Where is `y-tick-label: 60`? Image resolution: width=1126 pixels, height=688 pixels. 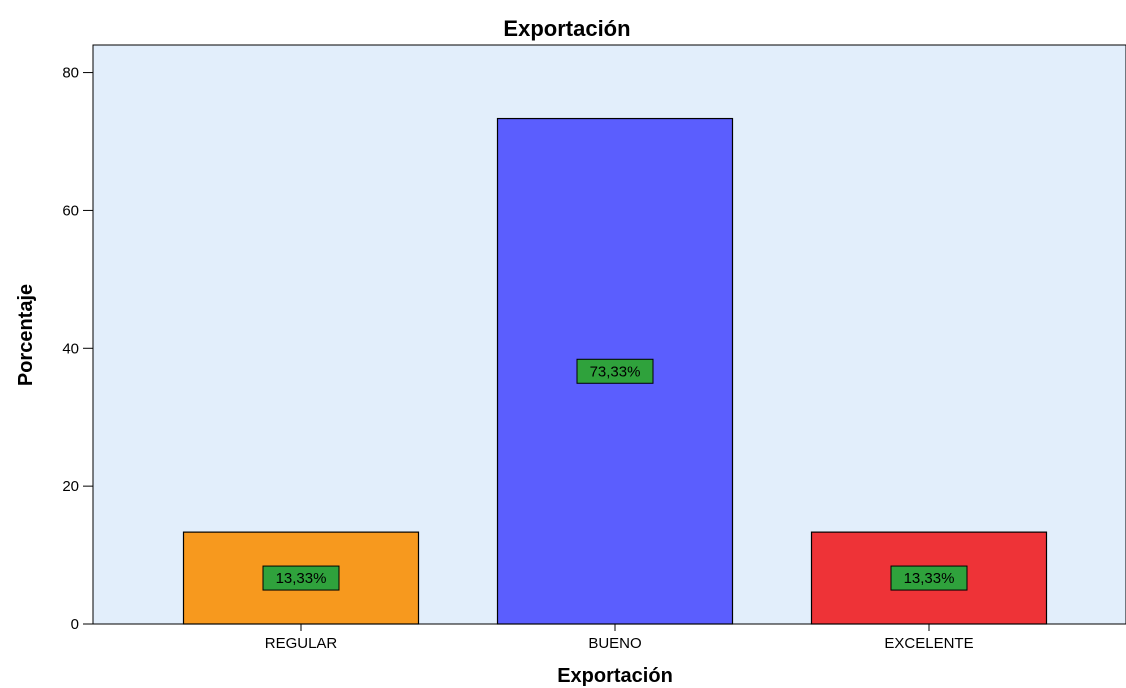
y-tick-label: 60 is located at coordinates (70, 210).